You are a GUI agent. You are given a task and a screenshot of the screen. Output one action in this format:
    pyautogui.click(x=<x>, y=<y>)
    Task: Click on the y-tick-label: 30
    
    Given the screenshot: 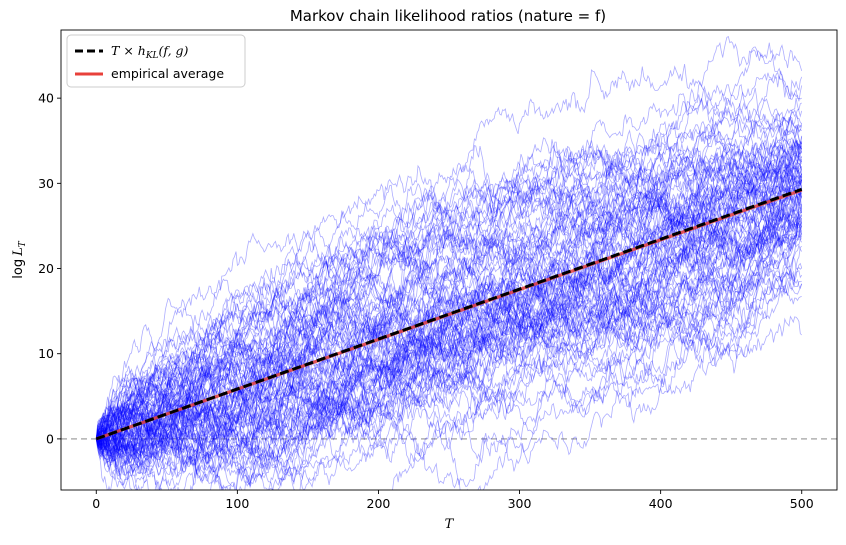 What is the action you would take?
    pyautogui.click(x=46, y=183)
    